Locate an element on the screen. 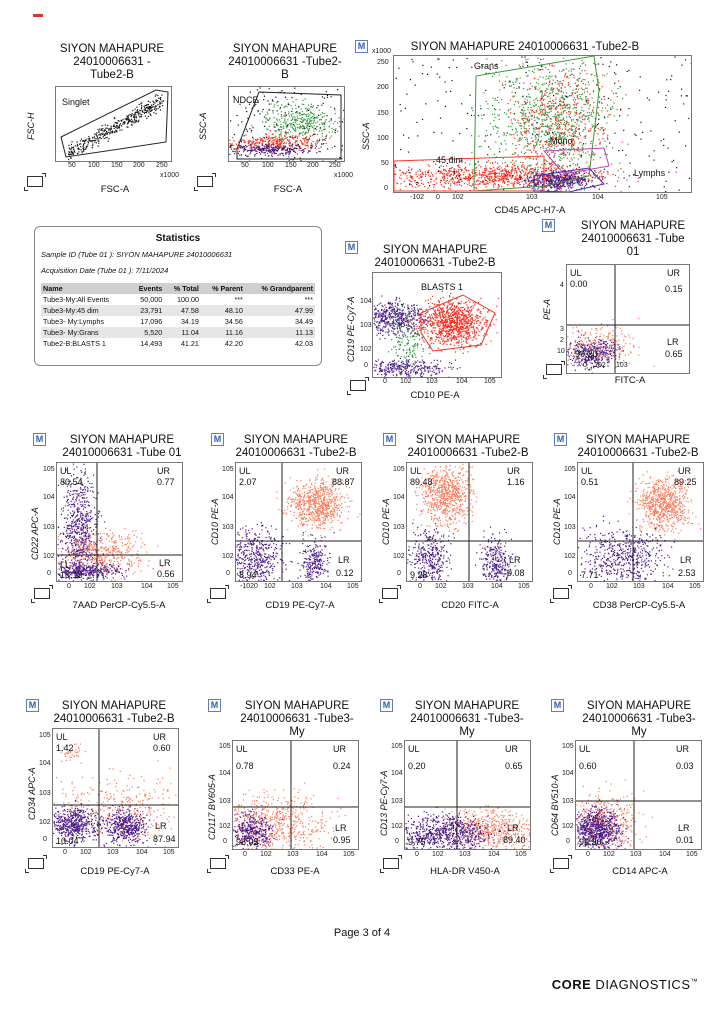 This screenshot has height=1024, width=724. y-tick: 50 is located at coordinates (385, 163).